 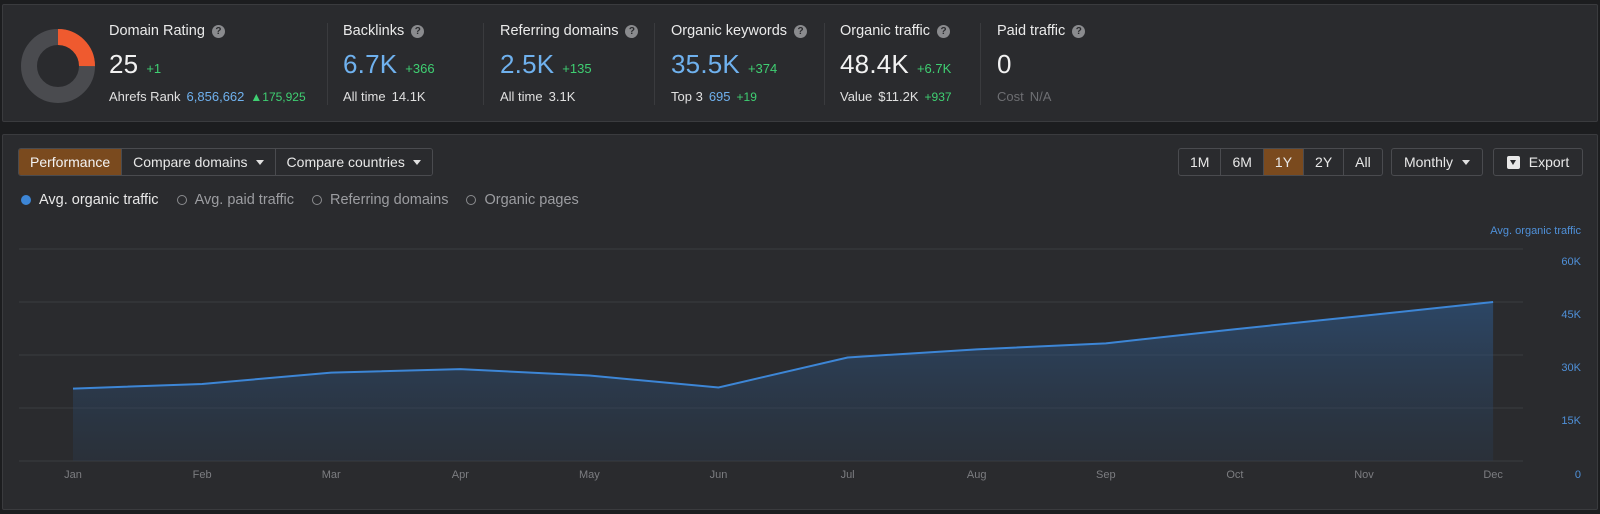 What do you see at coordinates (1242, 162) in the screenshot?
I see `range-6m-button: 6M` at bounding box center [1242, 162].